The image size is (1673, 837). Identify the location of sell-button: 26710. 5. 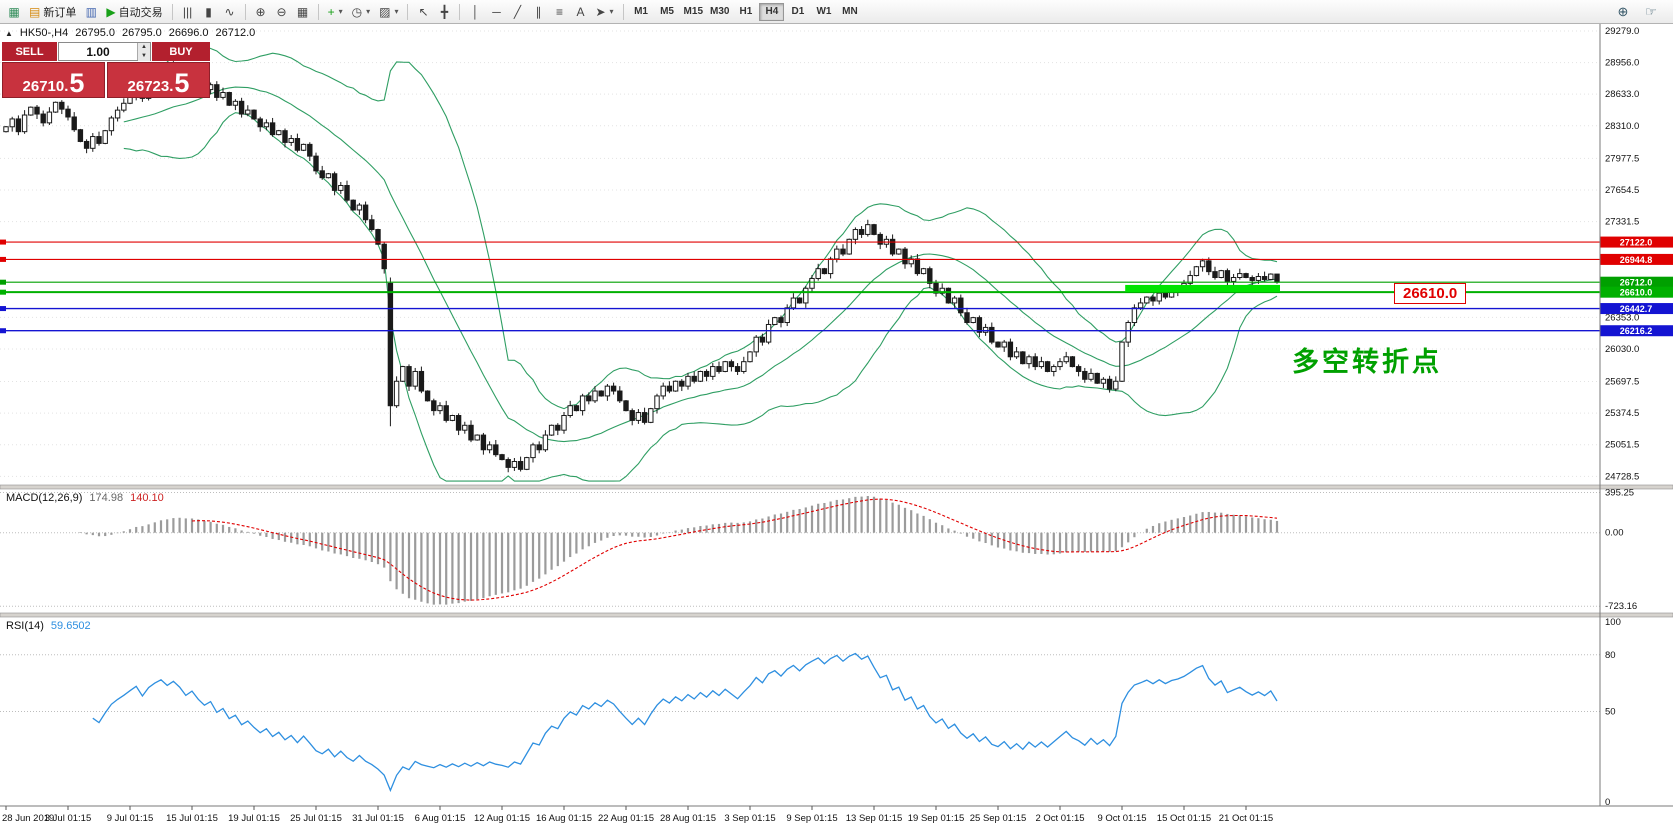
(53, 80).